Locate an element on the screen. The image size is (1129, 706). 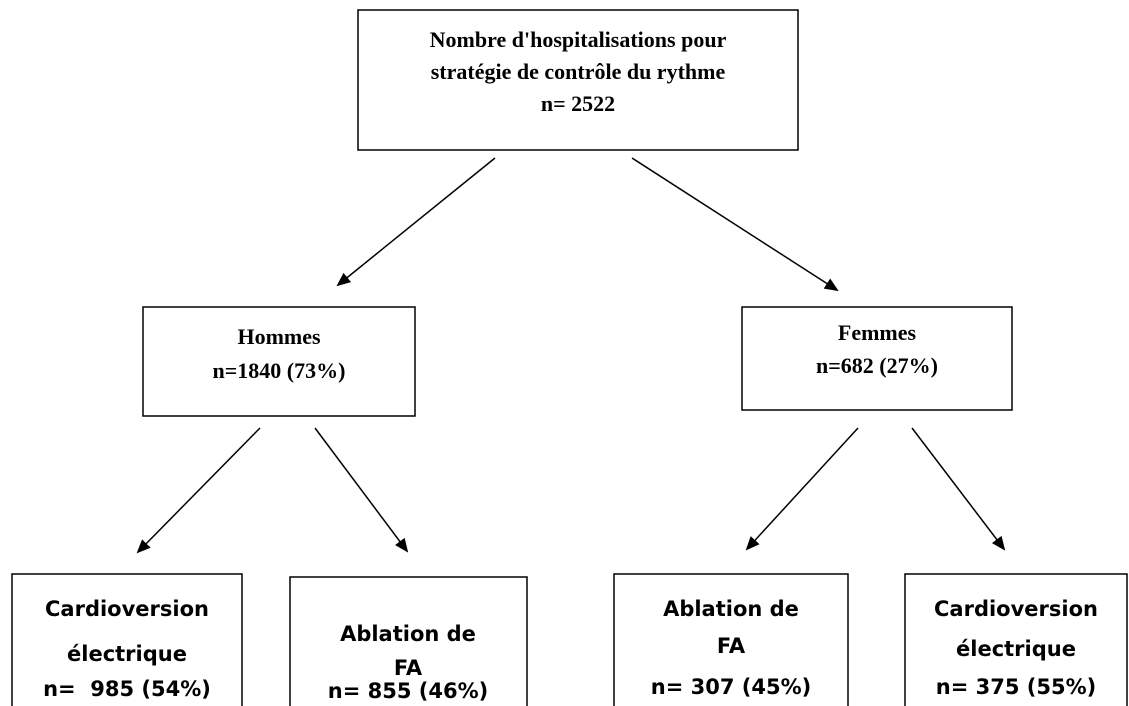
node-text: n=682 (27%) is located at coordinates (877, 365).